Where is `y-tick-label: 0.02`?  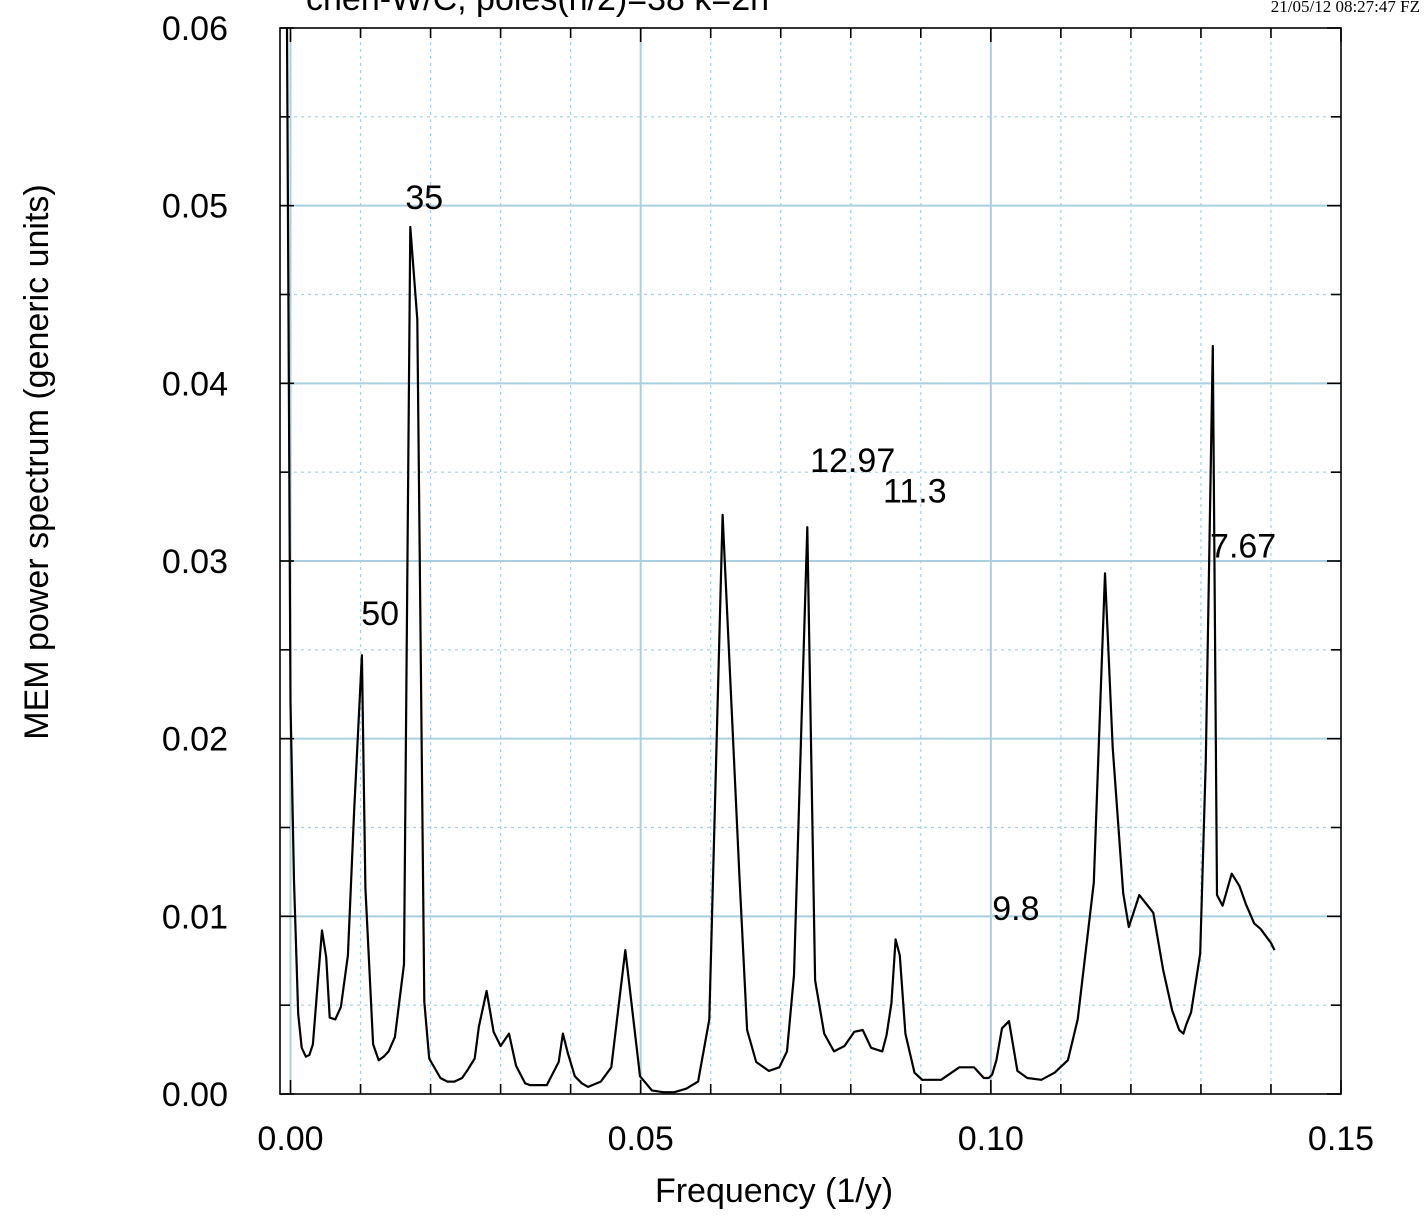
y-tick-label: 0.02 is located at coordinates (195, 740).